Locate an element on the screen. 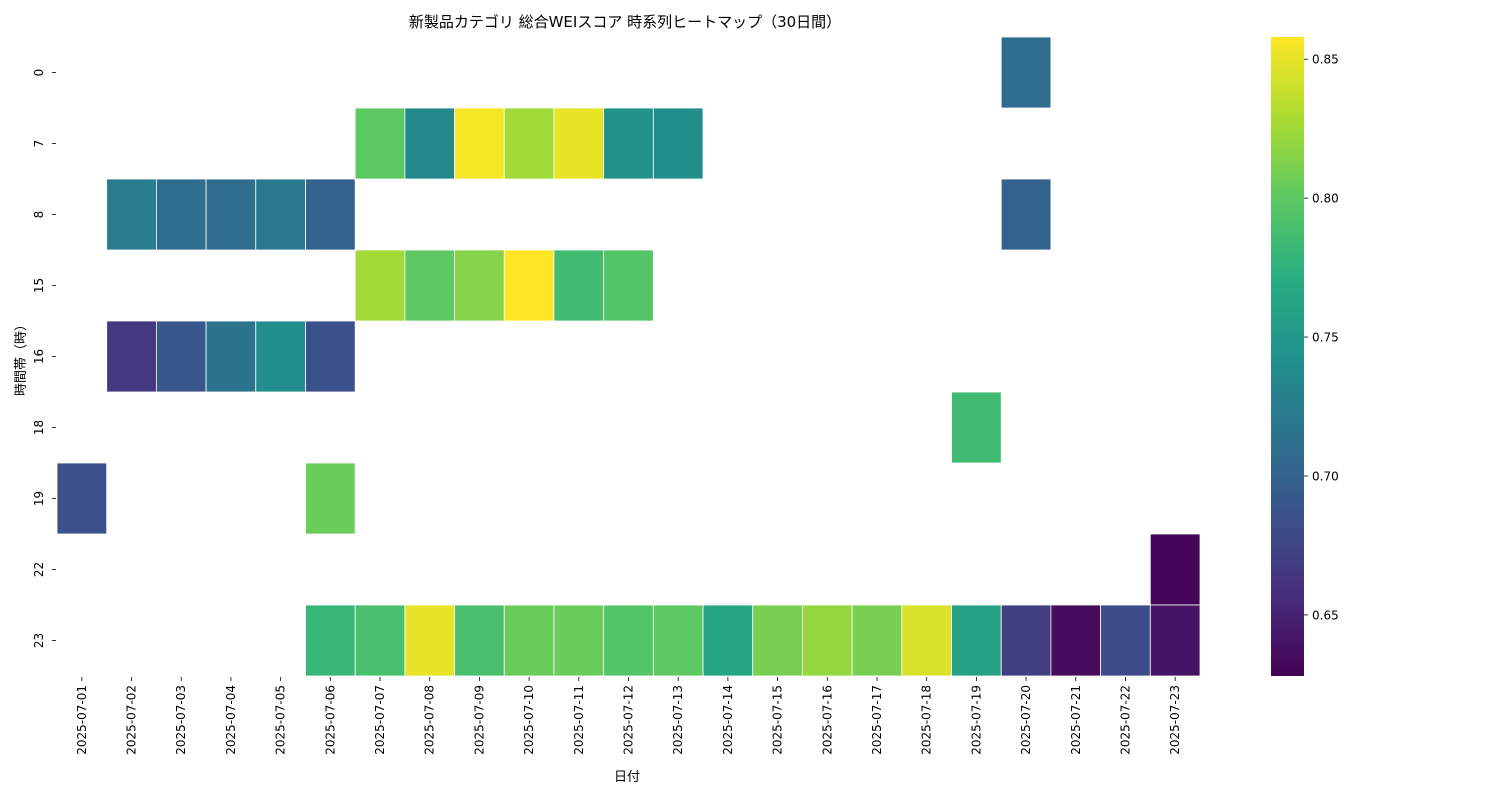 This screenshot has width=1500, height=800. x-tick-label: 2025-07-16 is located at coordinates (827, 720).